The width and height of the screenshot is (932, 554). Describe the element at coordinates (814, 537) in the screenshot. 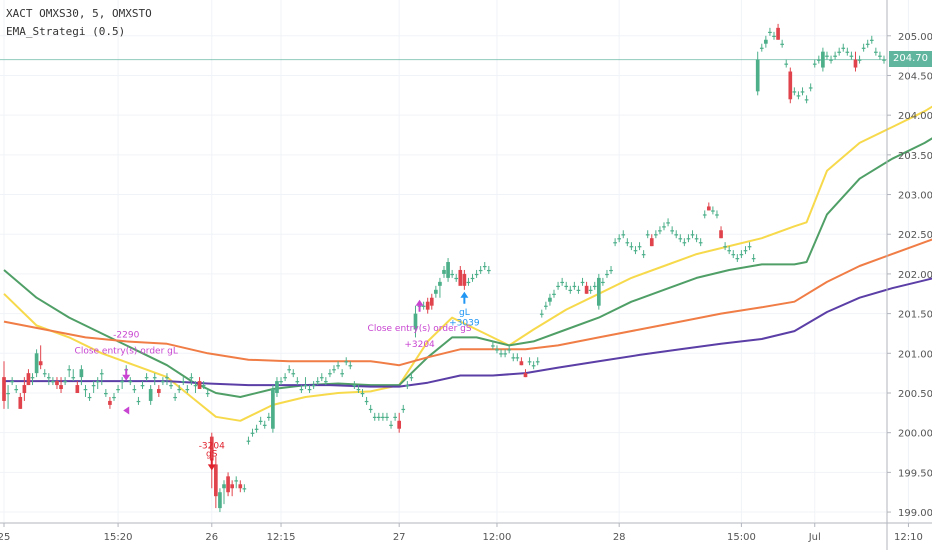

I see `x-tick-label: Jul` at that location.